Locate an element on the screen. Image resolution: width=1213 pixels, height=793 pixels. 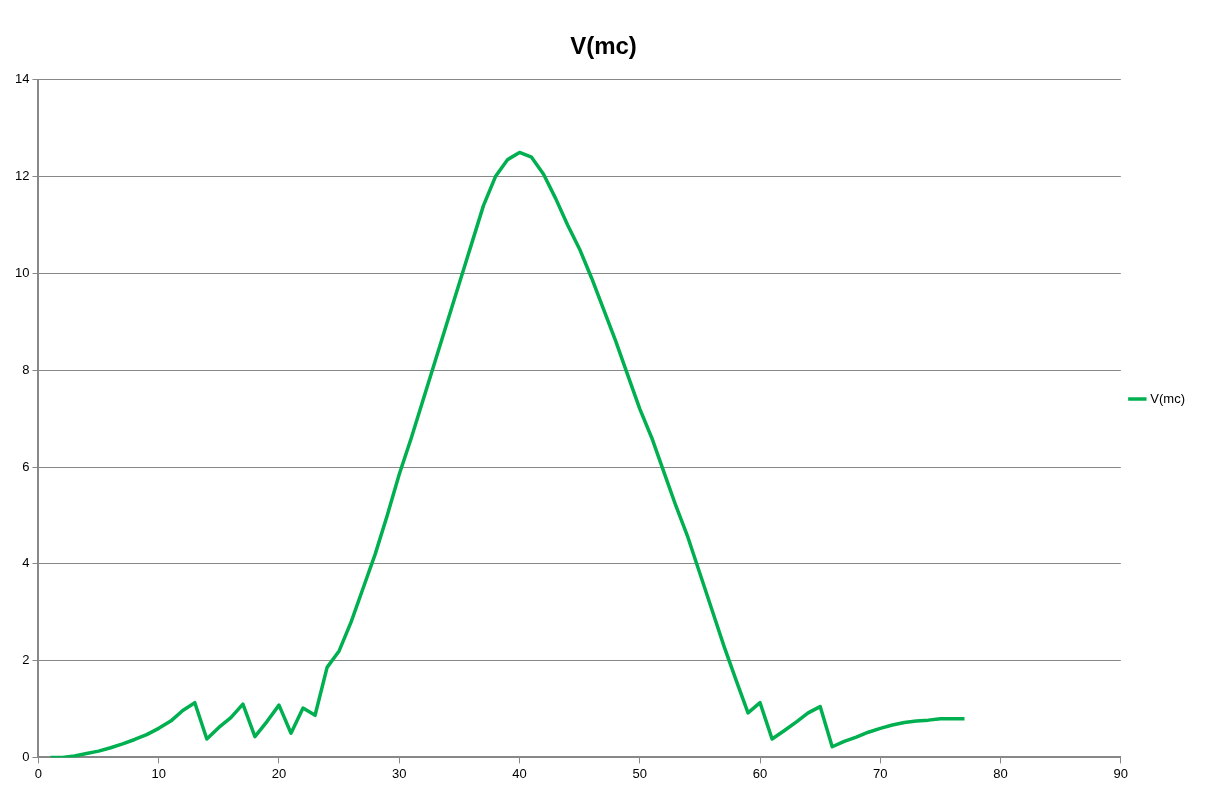
x-tick-label: 30 is located at coordinates (399, 773).